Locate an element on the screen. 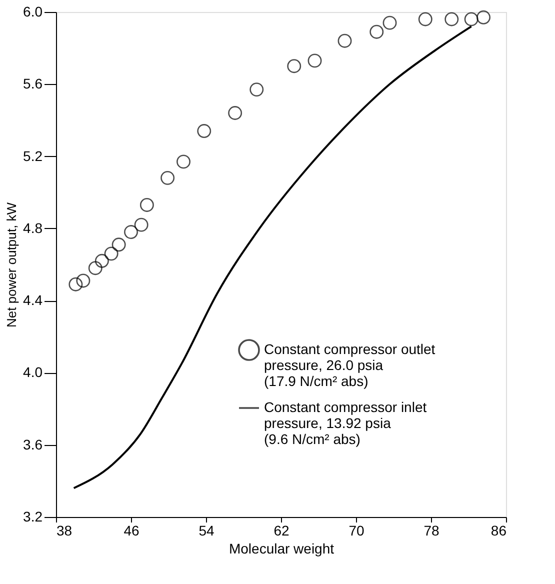 This screenshot has width=555, height=584. y-tick-label: 5.2 is located at coordinates (33, 156).